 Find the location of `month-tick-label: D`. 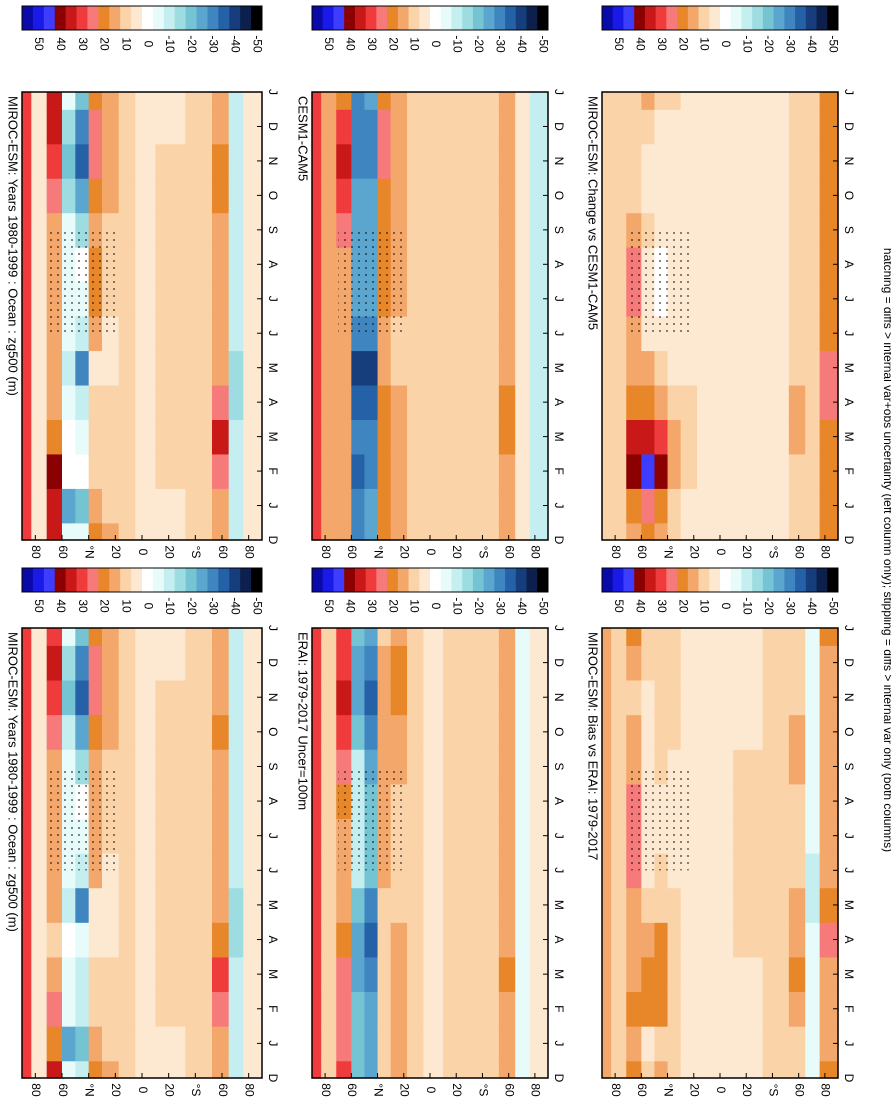

month-tick-label: D is located at coordinates (849, 540).